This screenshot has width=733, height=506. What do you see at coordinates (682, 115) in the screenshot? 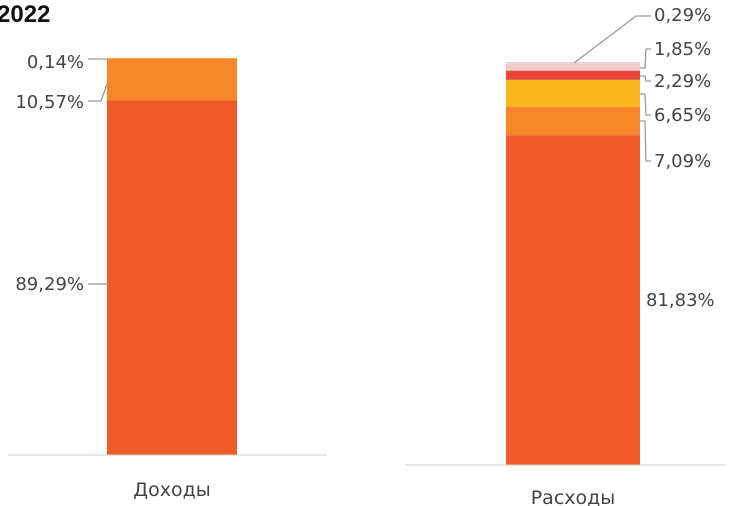
I see `data-label: 6,65%` at bounding box center [682, 115].